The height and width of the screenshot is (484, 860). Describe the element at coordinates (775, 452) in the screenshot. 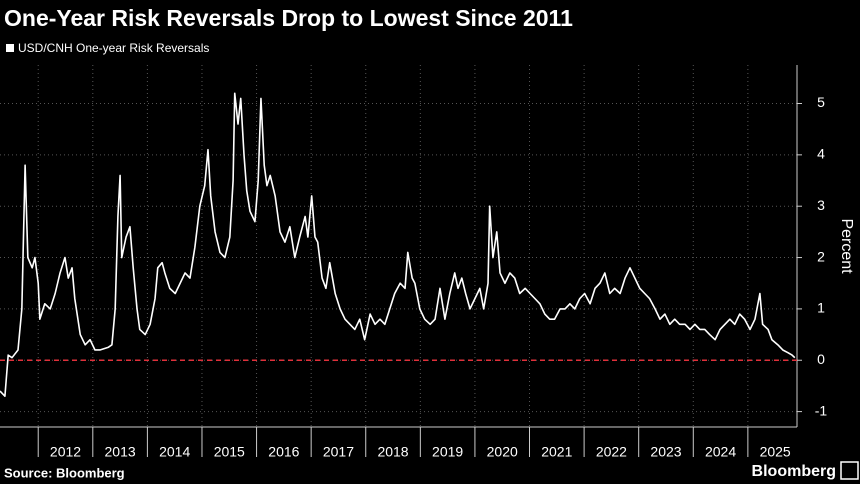

I see `x-tick-label: 2025` at that location.